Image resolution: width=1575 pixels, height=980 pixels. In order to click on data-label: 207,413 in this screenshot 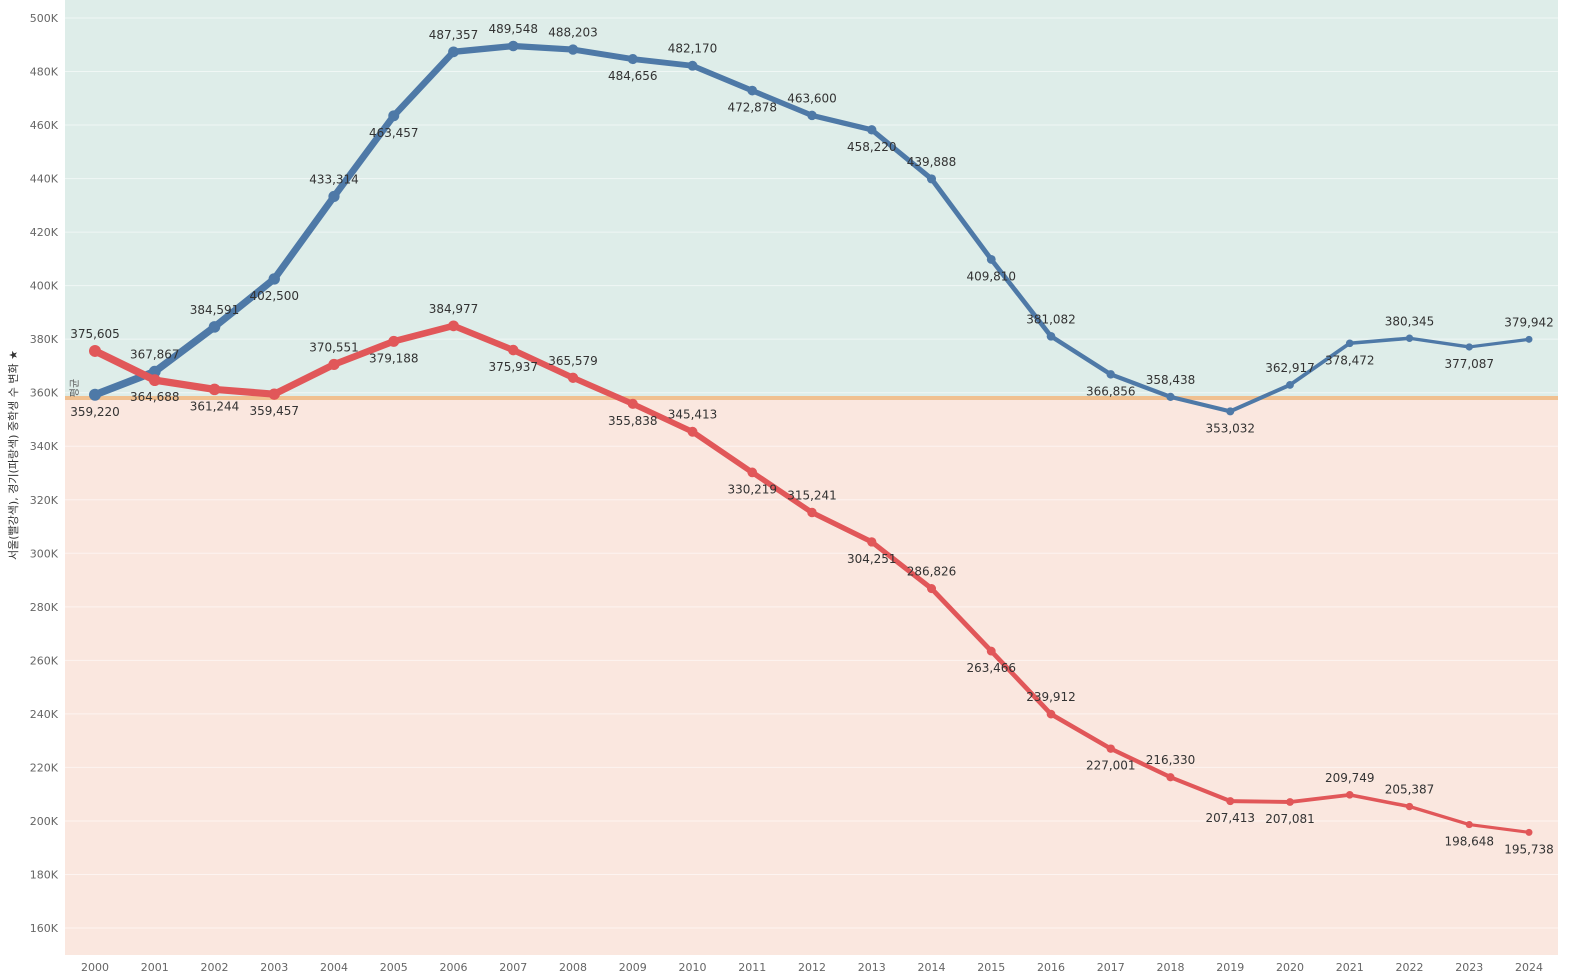, I will do `click(1230, 818)`.